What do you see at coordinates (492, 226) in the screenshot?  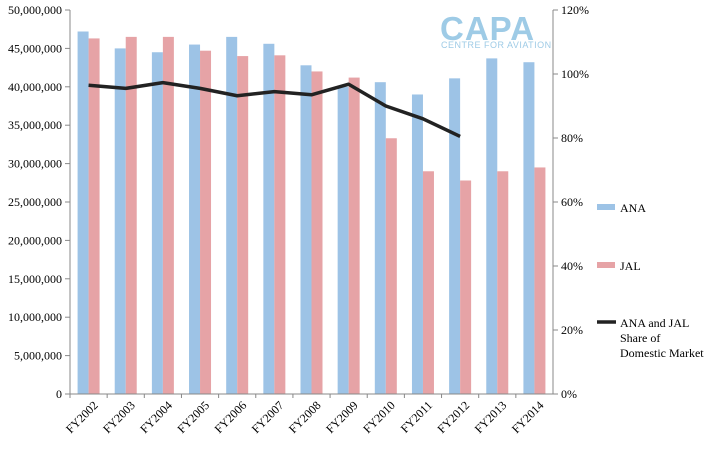 I see `bar-ana-fy2013` at bounding box center [492, 226].